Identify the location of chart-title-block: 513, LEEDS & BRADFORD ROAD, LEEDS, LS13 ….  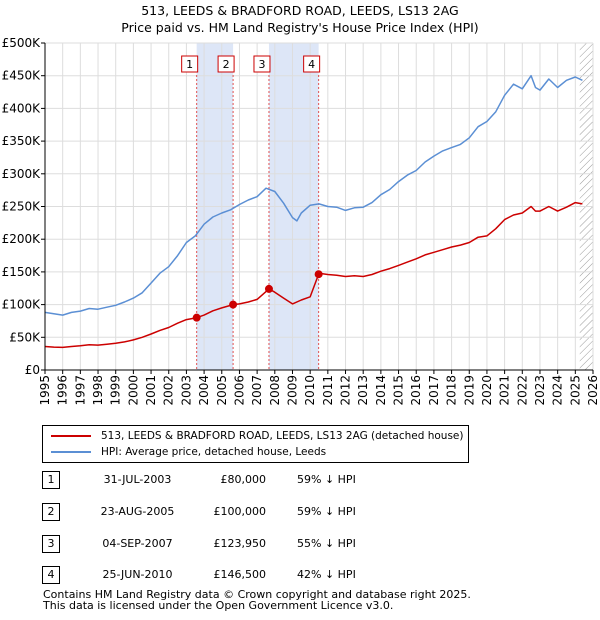
(300, 19).